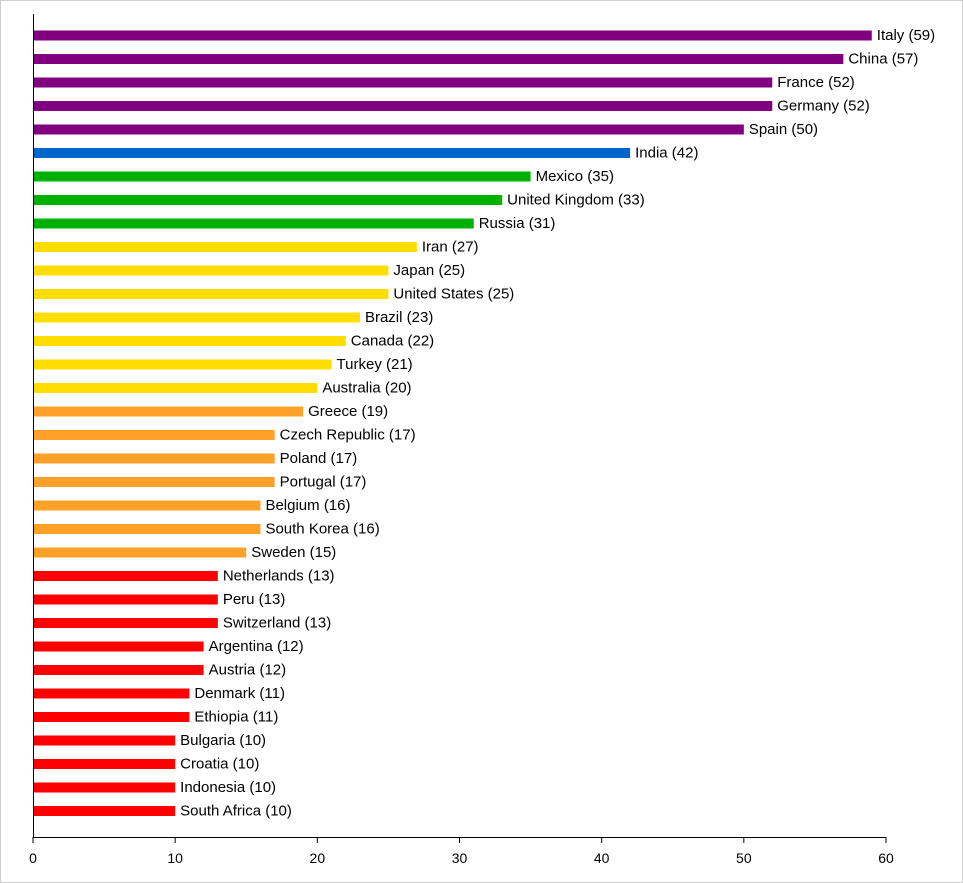 The image size is (963, 883). What do you see at coordinates (256, 646) in the screenshot?
I see `bar-label-argentina: Argentina (12)` at bounding box center [256, 646].